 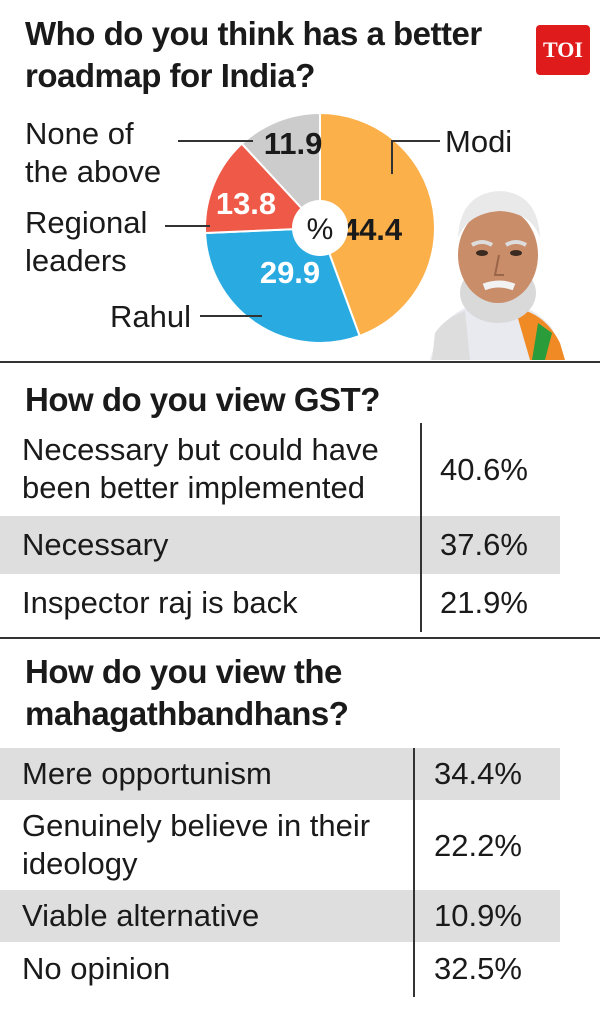 What do you see at coordinates (95, 544) in the screenshot?
I see `gst-row2-label: Necessary` at bounding box center [95, 544].